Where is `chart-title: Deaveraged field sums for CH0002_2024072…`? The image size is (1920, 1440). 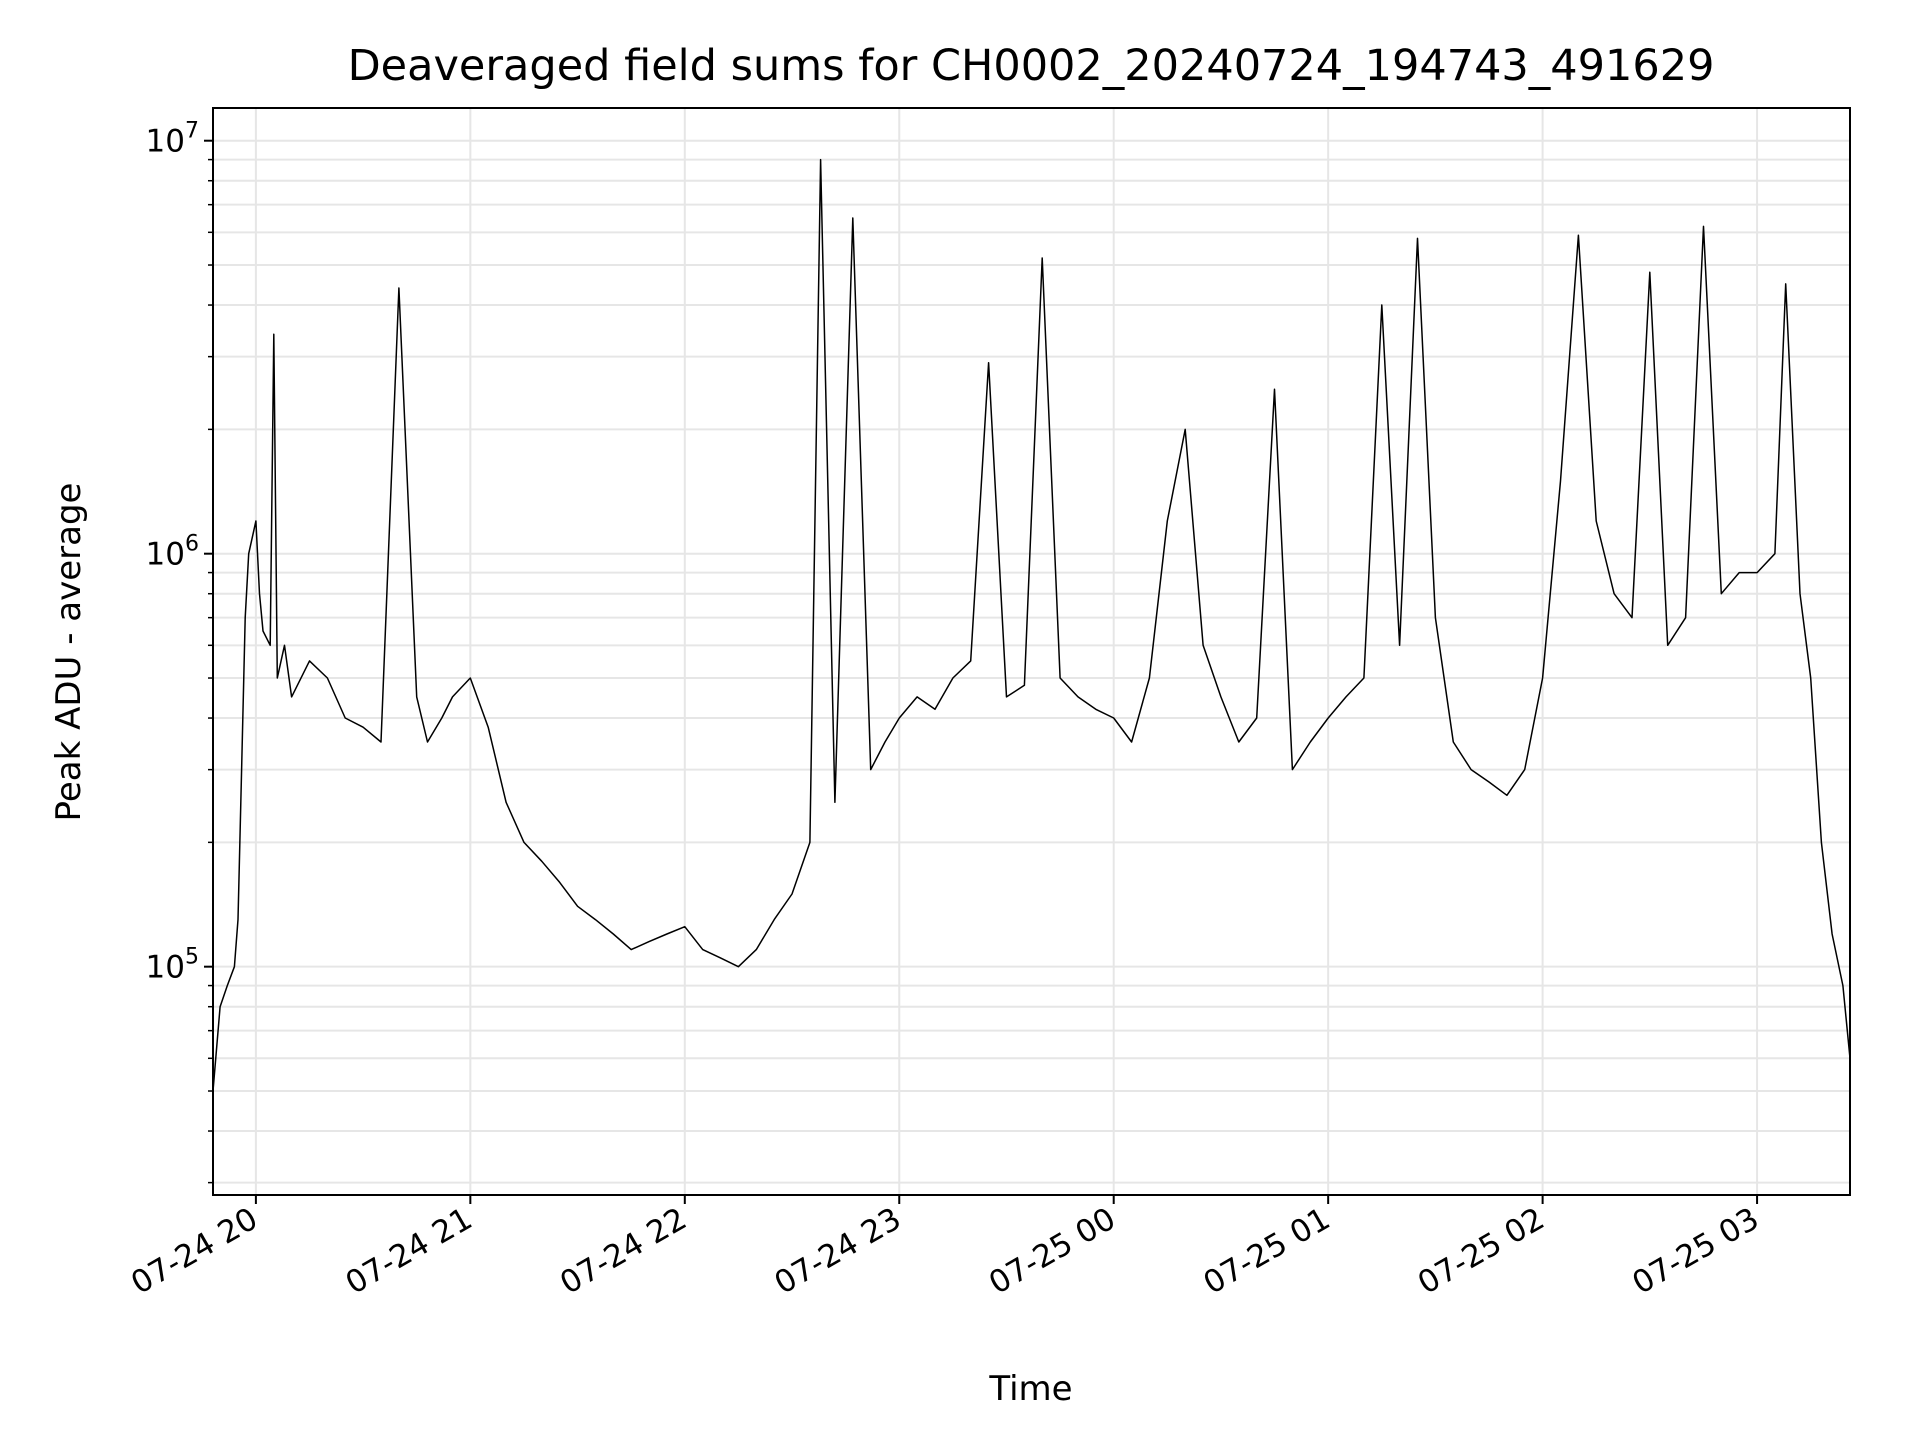
chart-title: Deaveraged field sums for CH0002_2024072… is located at coordinates (1031, 66).